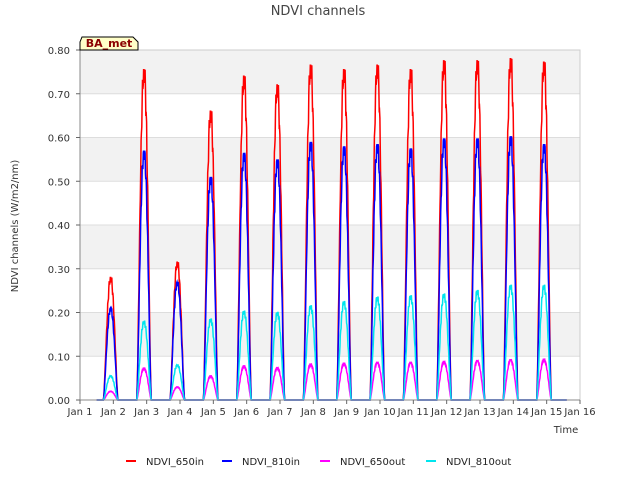 The height and width of the screenshot is (480, 640). What do you see at coordinates (546, 412) in the screenshot?
I see `x-tick-label: Jan 15` at bounding box center [546, 412].